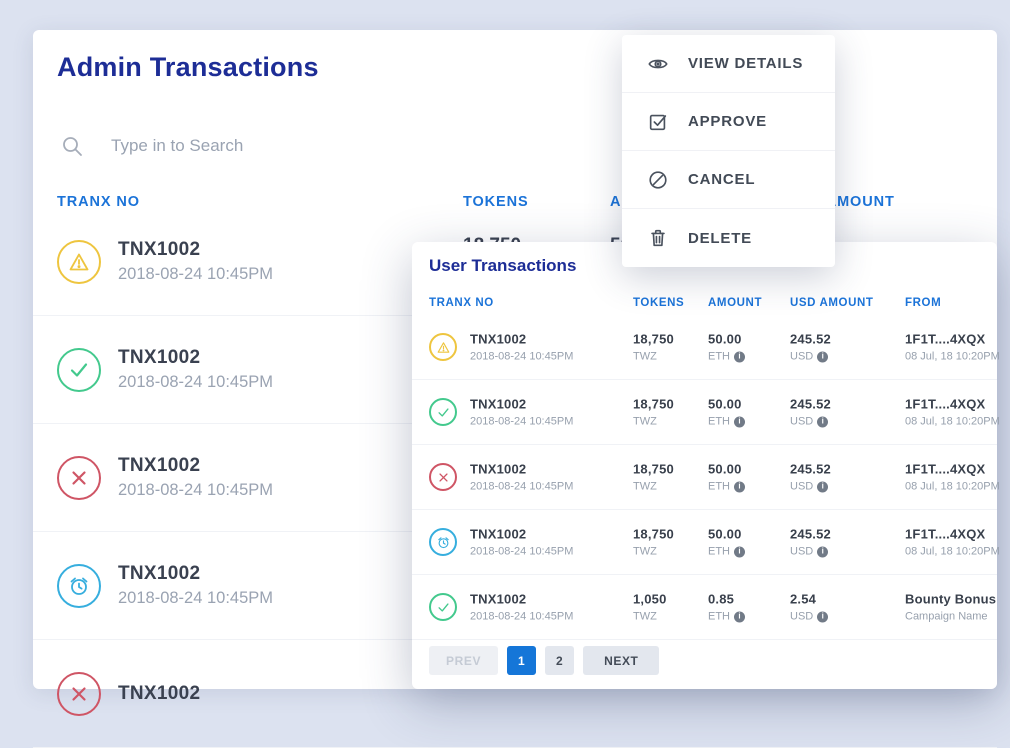 This screenshot has width=1010, height=748. What do you see at coordinates (704, 304) in the screenshot?
I see `modal-table-header: TRANX NO TOKENS AMOUNT USD AMOUNT FROM` at bounding box center [704, 304].